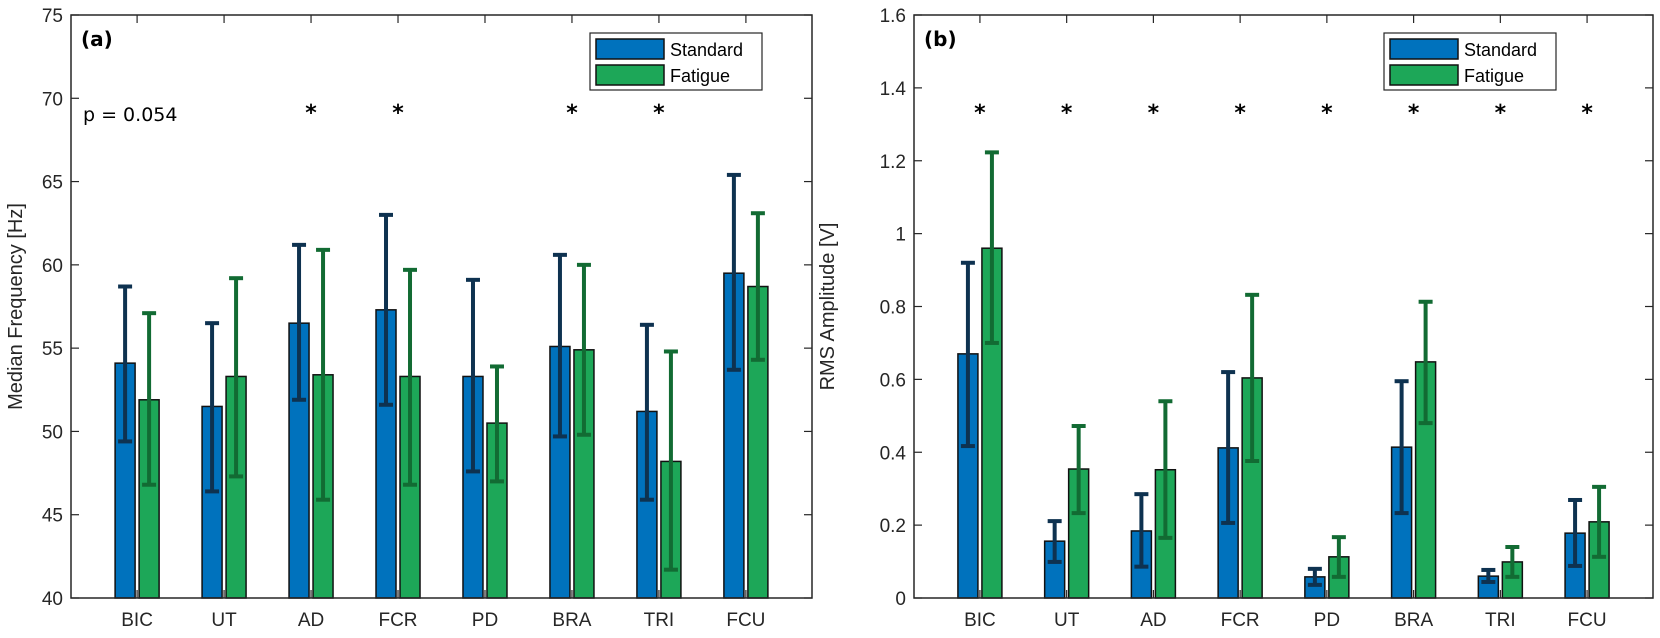 This screenshot has height=638, width=1660. What do you see at coordinates (893, 89) in the screenshot?
I see `y-tick-label: 1.4` at bounding box center [893, 89].